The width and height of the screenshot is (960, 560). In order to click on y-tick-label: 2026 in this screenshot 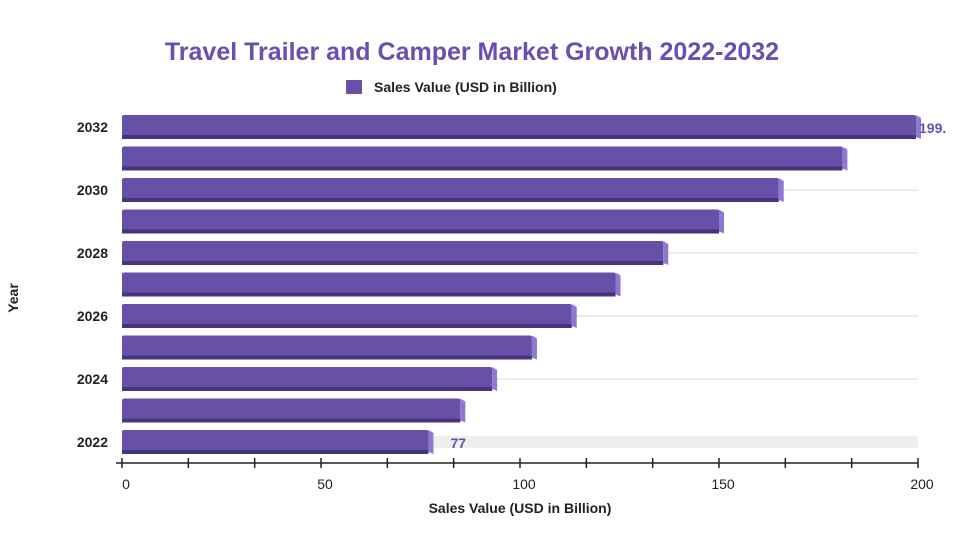, I will do `click(92, 316)`.